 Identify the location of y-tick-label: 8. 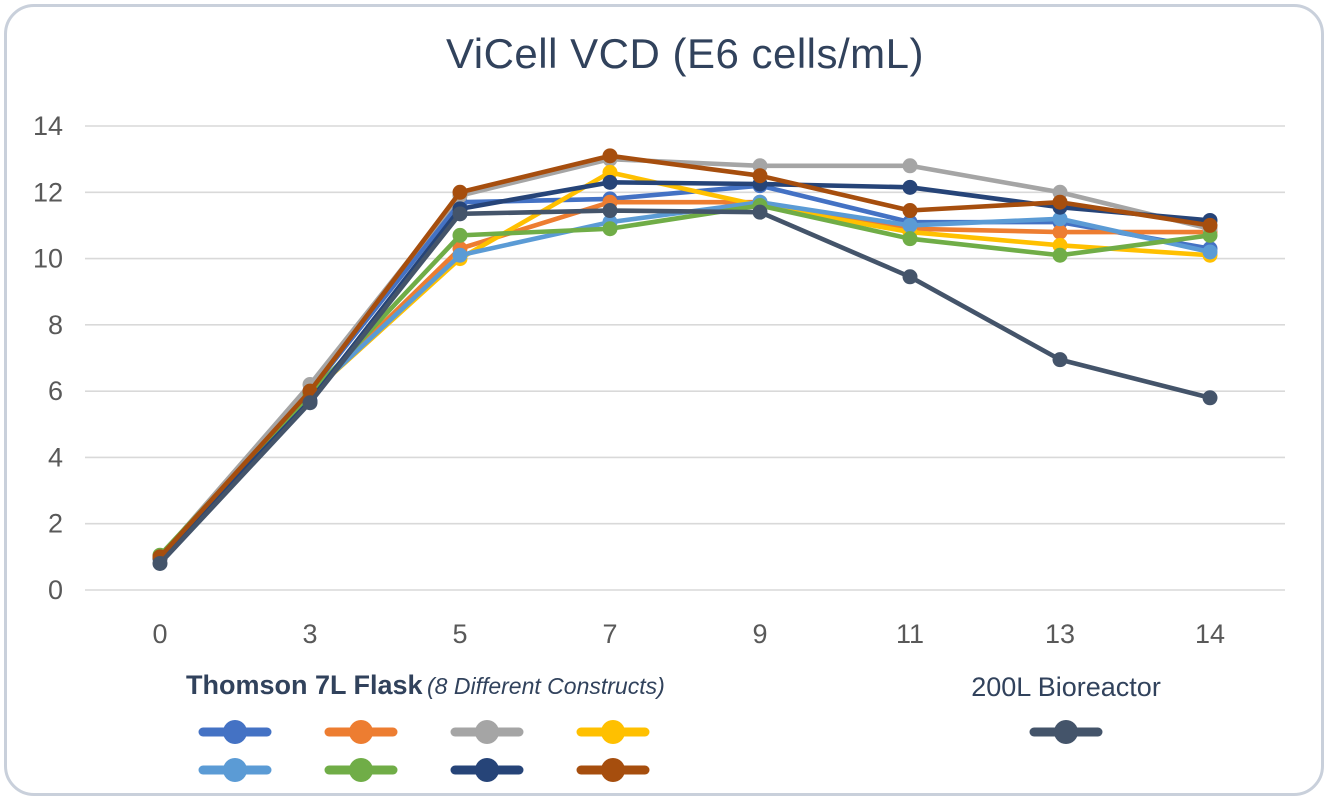
(55, 325).